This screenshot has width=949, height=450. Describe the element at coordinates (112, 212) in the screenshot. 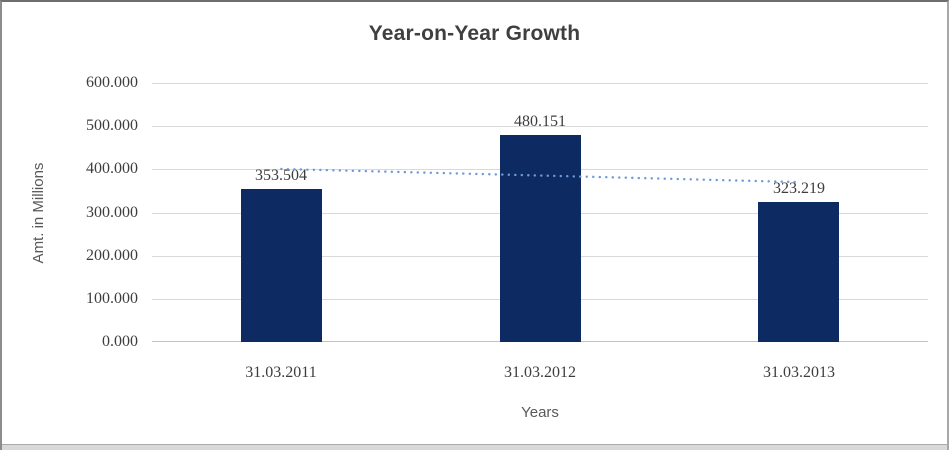

I see `y-tick-label: 300.000` at that location.